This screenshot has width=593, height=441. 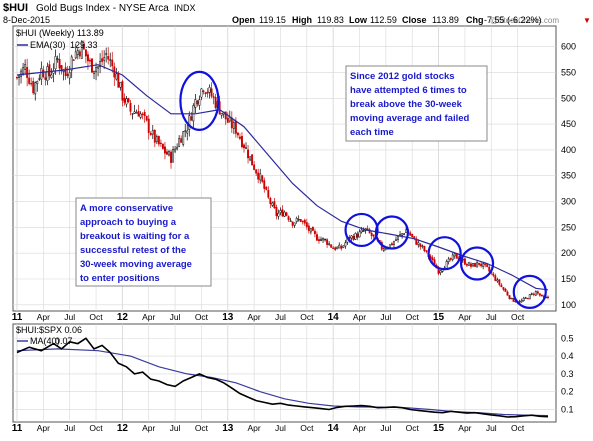 What do you see at coordinates (568, 72) in the screenshot?
I see `price-y-tick: 550` at bounding box center [568, 72].